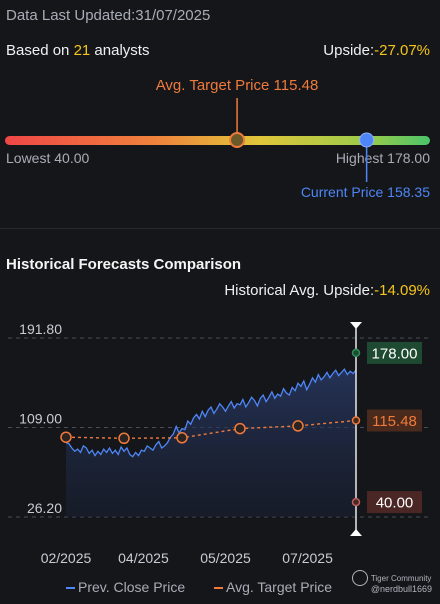 This screenshot has width=440, height=604. I want to click on range-top-arrow-icon, so click(356, 325).